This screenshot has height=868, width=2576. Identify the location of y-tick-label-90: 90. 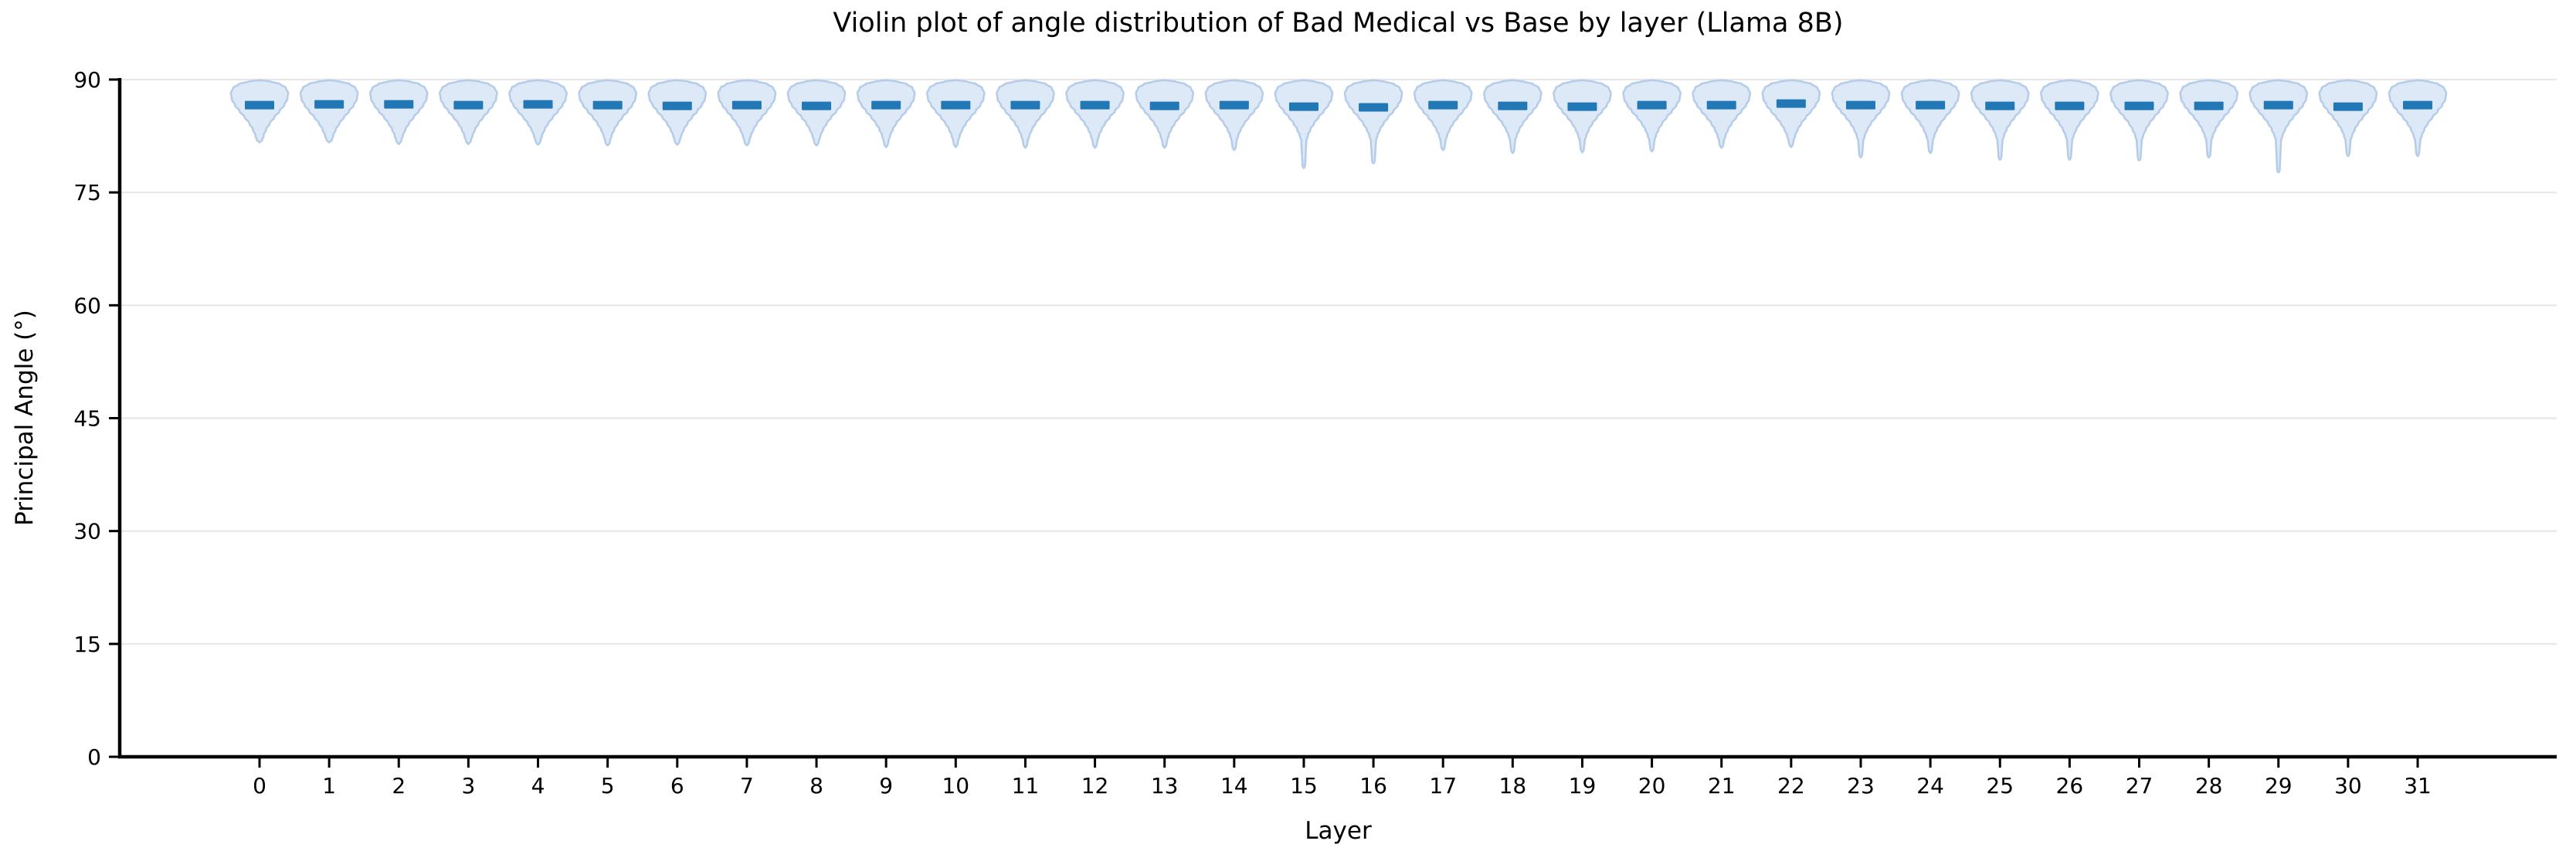
(87, 80).